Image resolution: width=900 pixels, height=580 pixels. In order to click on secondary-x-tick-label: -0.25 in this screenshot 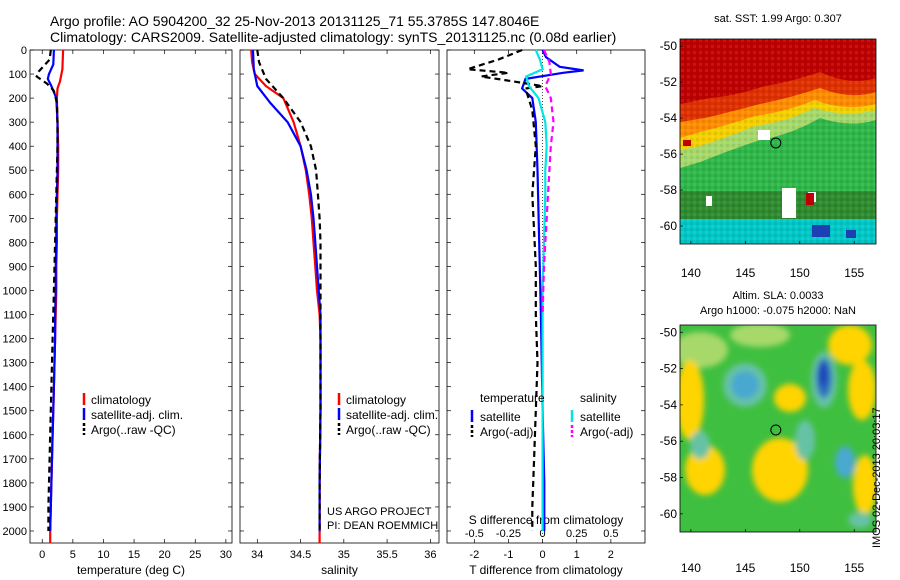, I will do `click(508, 534)`.